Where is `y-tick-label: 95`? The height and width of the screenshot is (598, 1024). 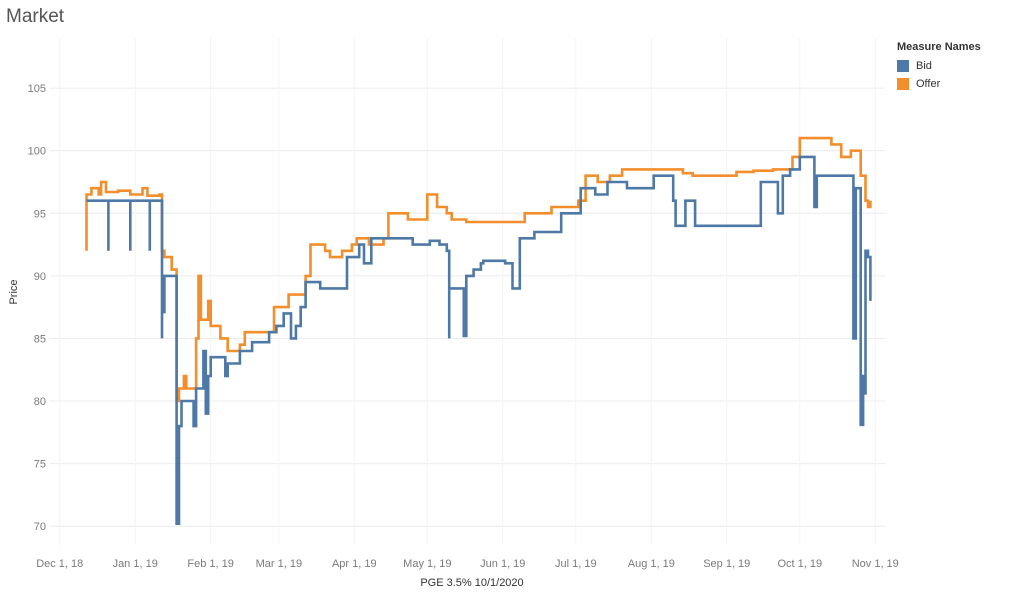
y-tick-label: 95 is located at coordinates (40, 214).